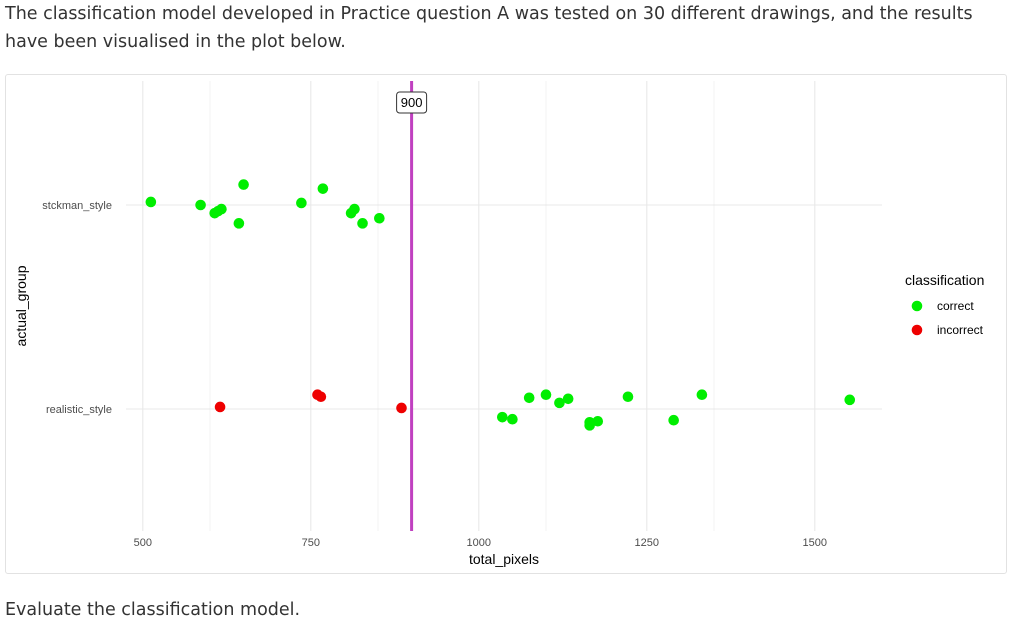 This screenshot has width=1024, height=626. Describe the element at coordinates (77, 308) in the screenshot. I see `y-axis-tick-labels: realistic_style stckman_style` at that location.